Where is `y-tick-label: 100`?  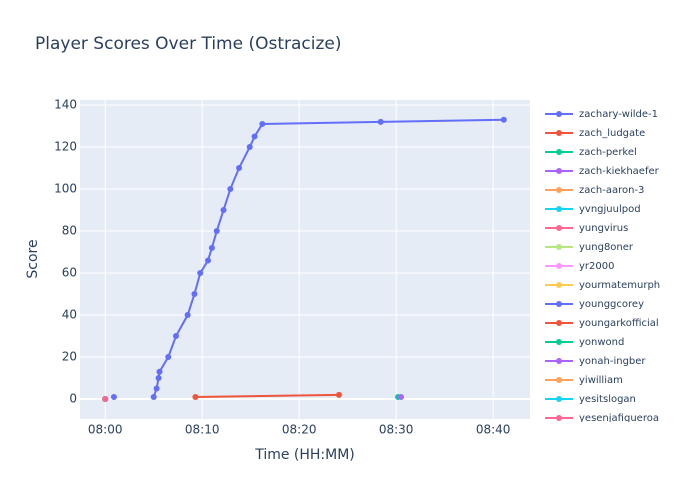
y-tick-label: 100 is located at coordinates (65, 189).